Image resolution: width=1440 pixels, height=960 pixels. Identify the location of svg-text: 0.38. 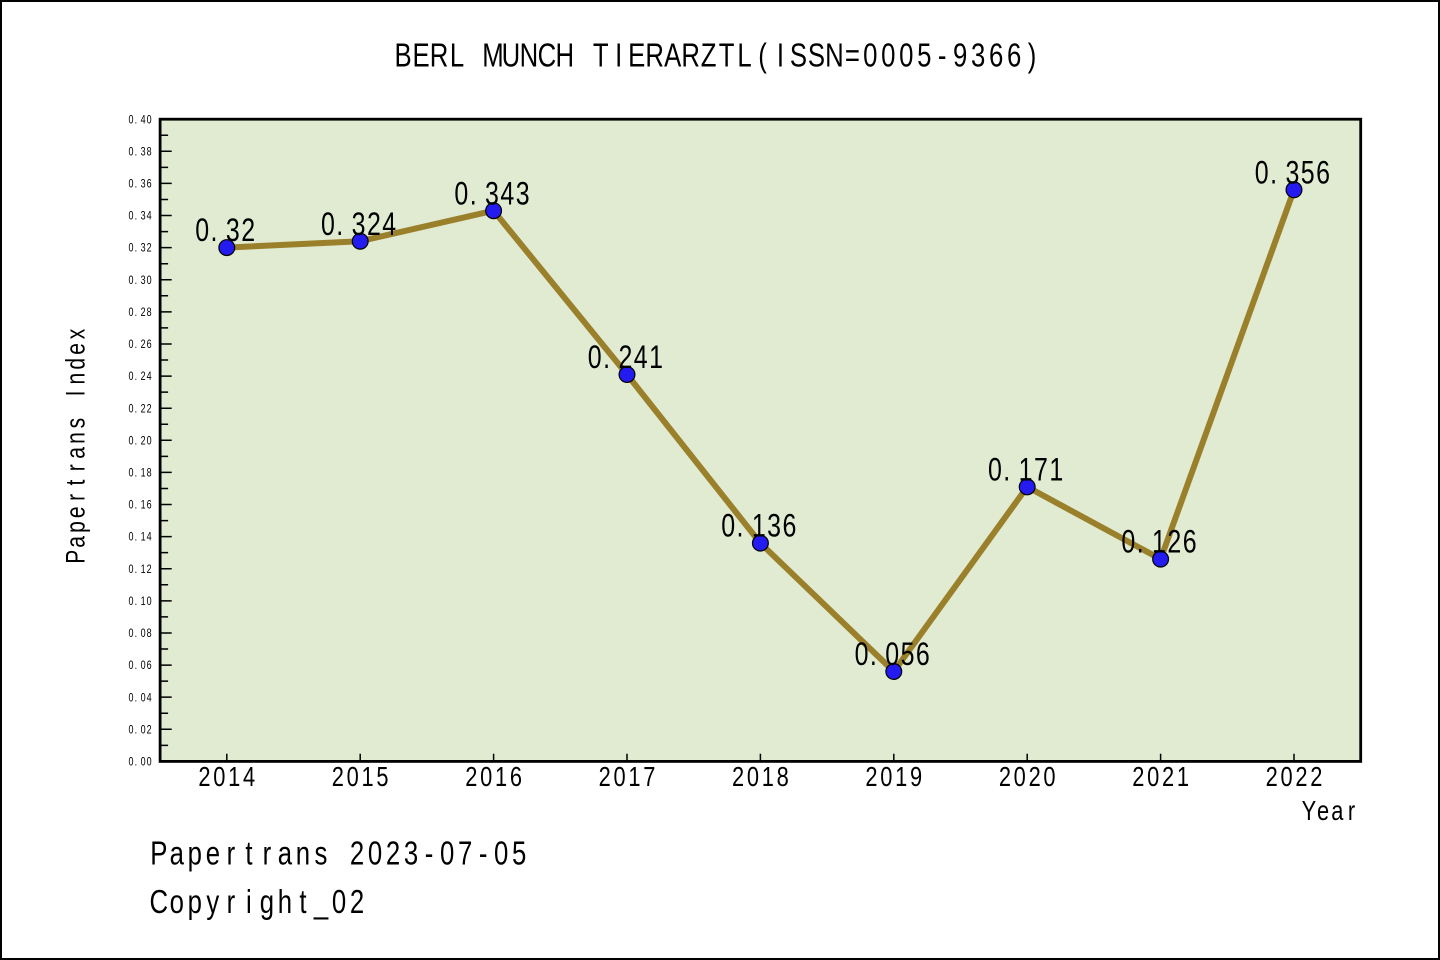
(140, 152).